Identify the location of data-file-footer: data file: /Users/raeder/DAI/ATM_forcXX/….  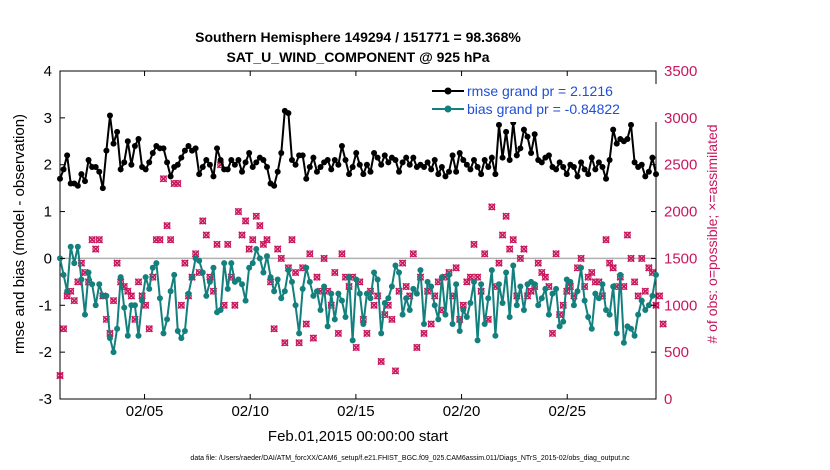
(410, 458).